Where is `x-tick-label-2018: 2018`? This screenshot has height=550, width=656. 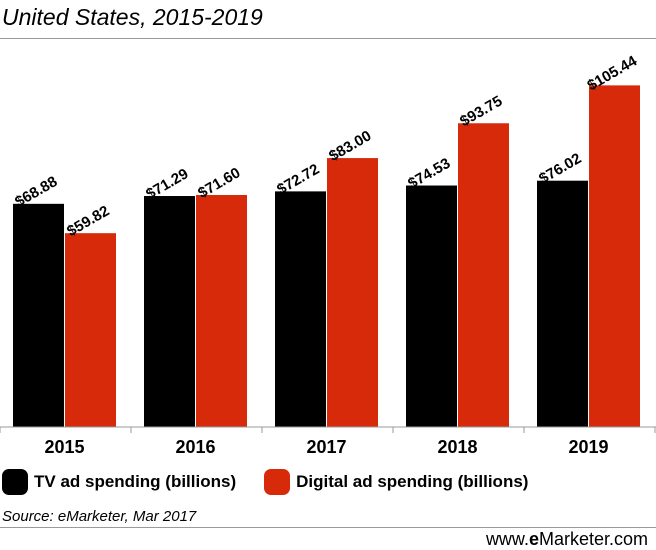 x-tick-label-2018: 2018 is located at coordinates (457, 447).